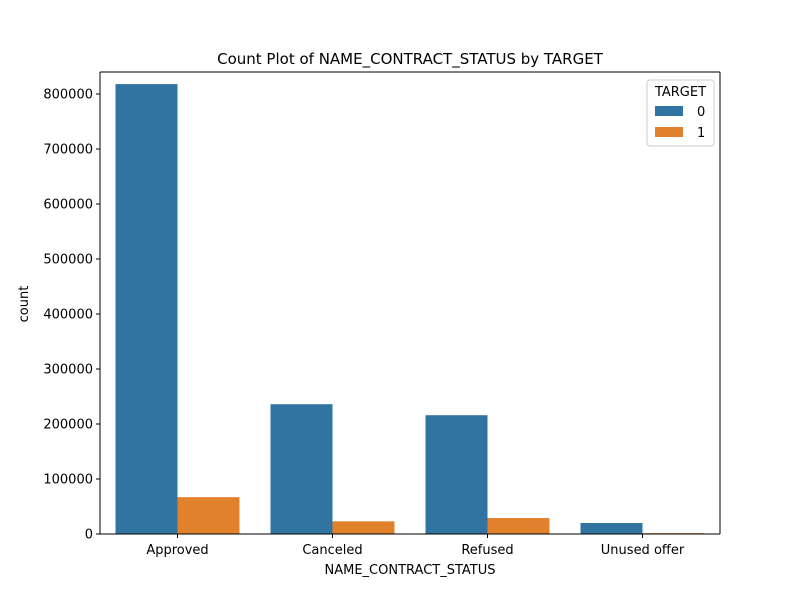 Image resolution: width=800 pixels, height=604 pixels. I want to click on y-tick-label: 800000, so click(68, 95).